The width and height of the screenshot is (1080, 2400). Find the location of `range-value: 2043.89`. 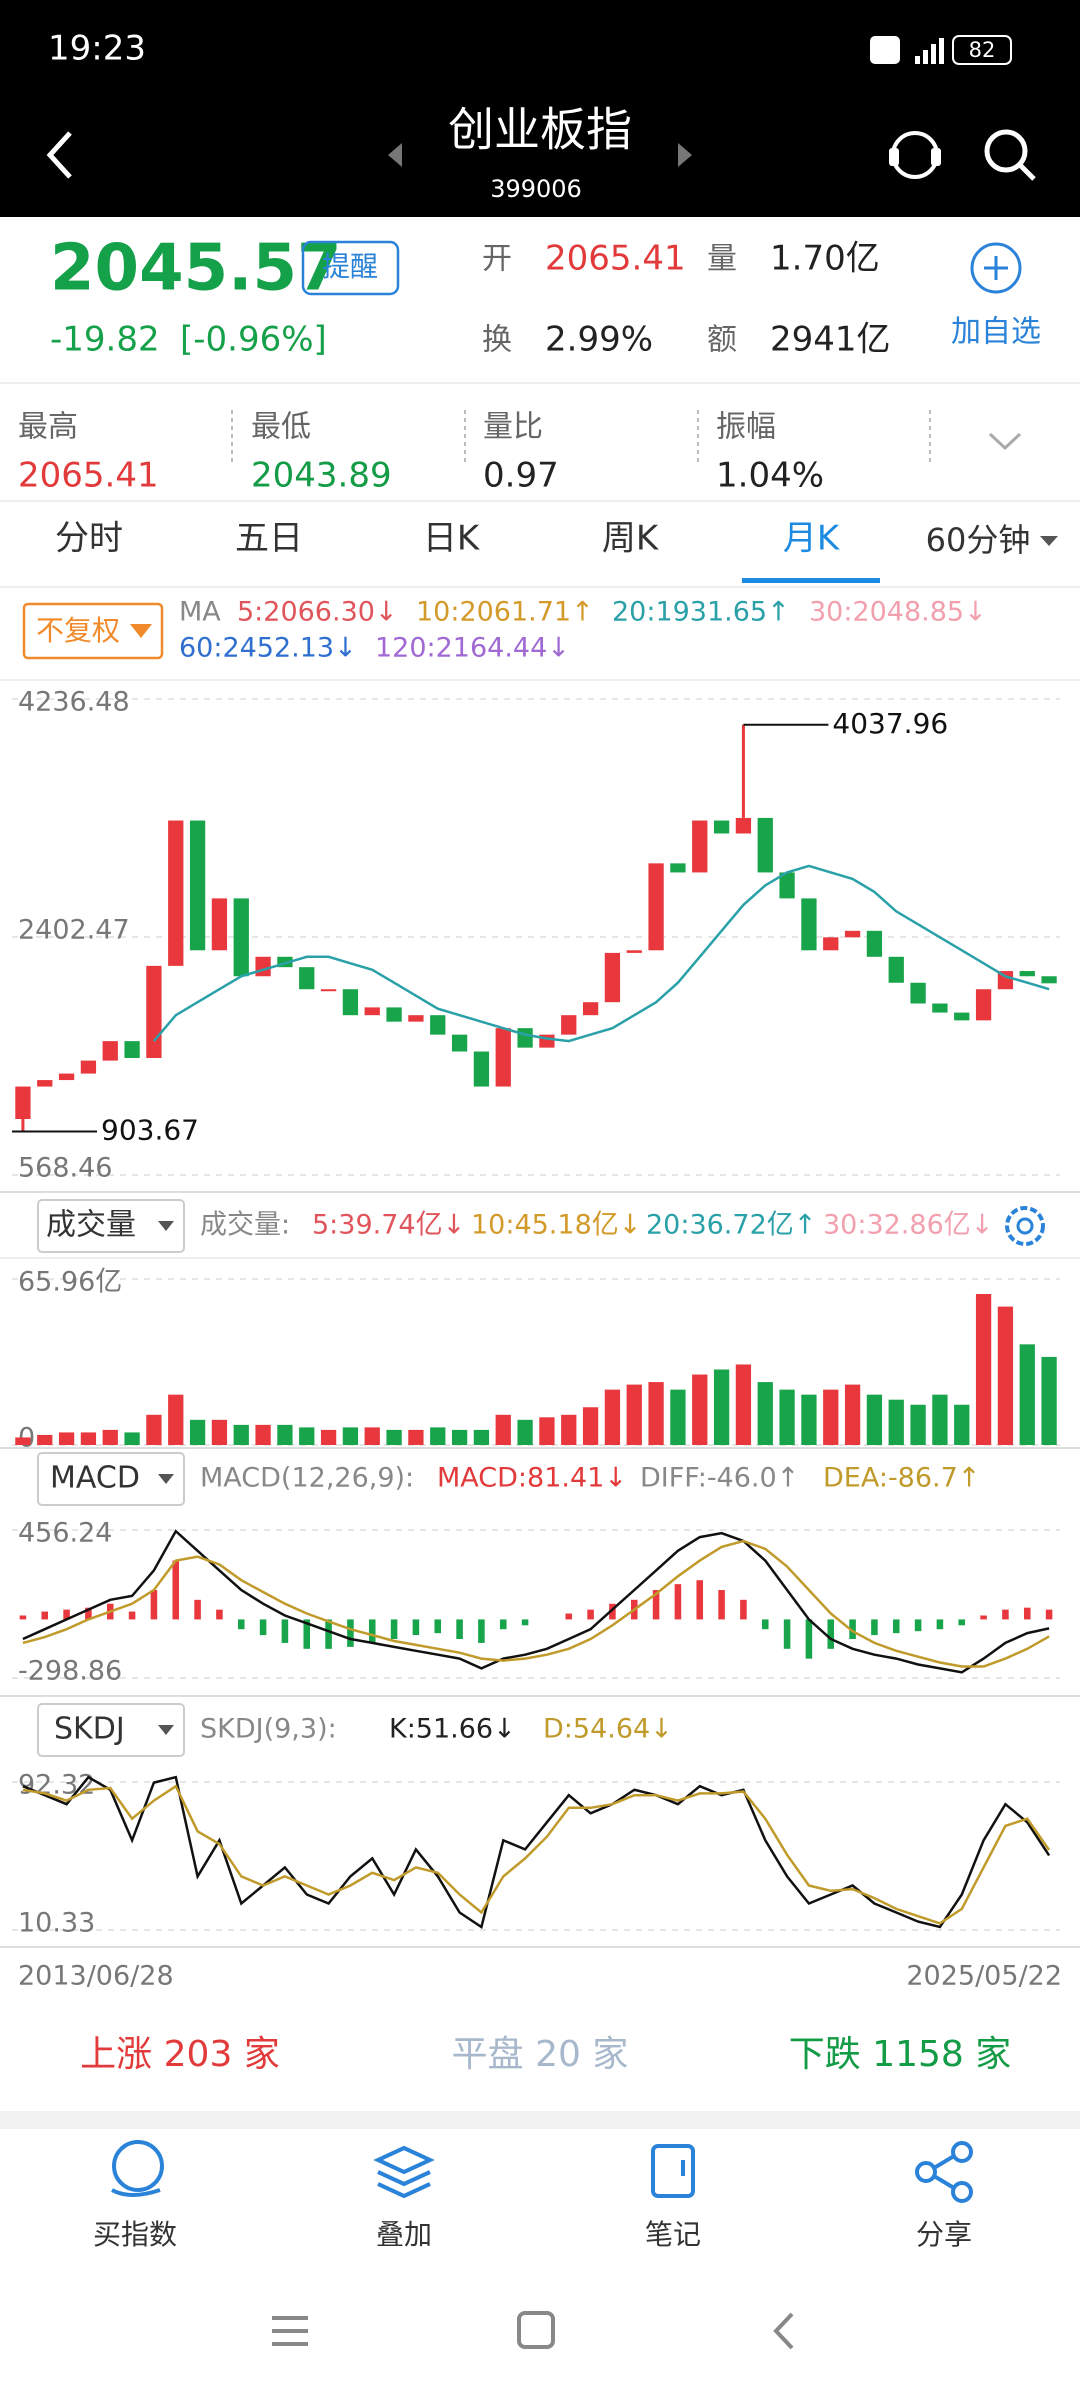

range-value: 2043.89 is located at coordinates (321, 476).